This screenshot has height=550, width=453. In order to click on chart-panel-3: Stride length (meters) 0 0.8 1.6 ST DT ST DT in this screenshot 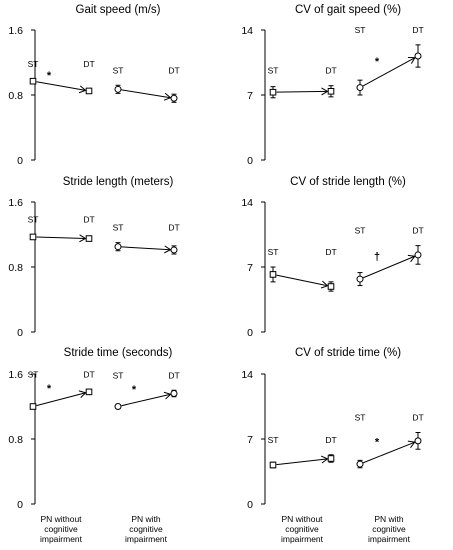, I will do `click(93, 257)`.